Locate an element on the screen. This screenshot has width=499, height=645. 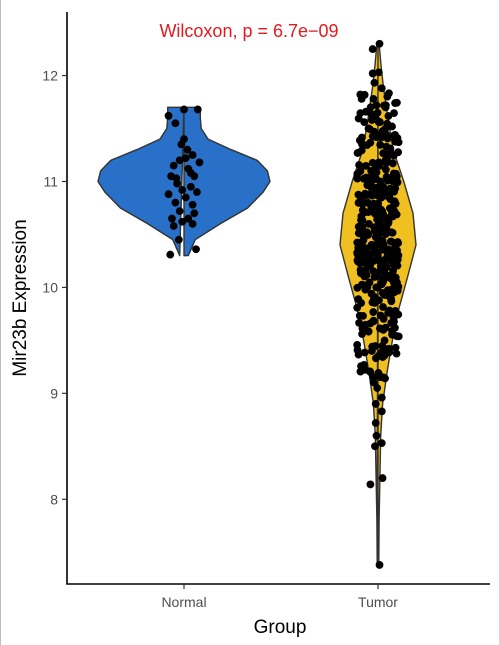
y-tick-label: 12 is located at coordinates (50, 76).